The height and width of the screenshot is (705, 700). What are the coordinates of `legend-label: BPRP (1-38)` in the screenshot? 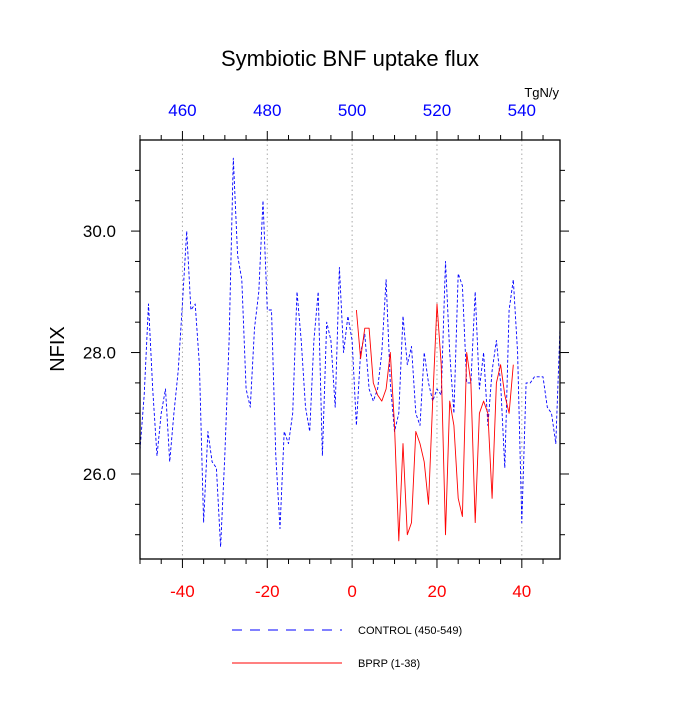 It's located at (389, 664).